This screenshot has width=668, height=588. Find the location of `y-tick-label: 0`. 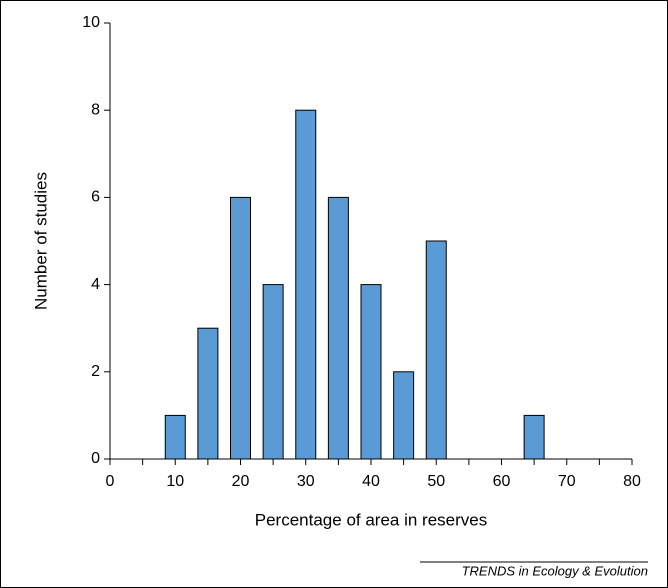

y-tick-label: 0 is located at coordinates (95, 458).